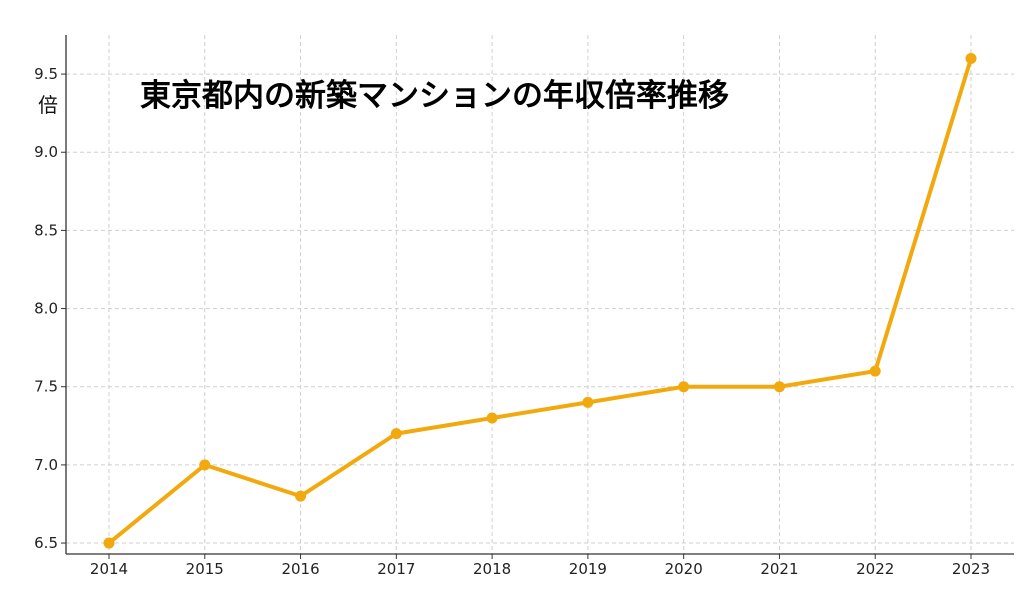  What do you see at coordinates (46, 74) in the screenshot?
I see `y-tick-label: 9.5` at bounding box center [46, 74].